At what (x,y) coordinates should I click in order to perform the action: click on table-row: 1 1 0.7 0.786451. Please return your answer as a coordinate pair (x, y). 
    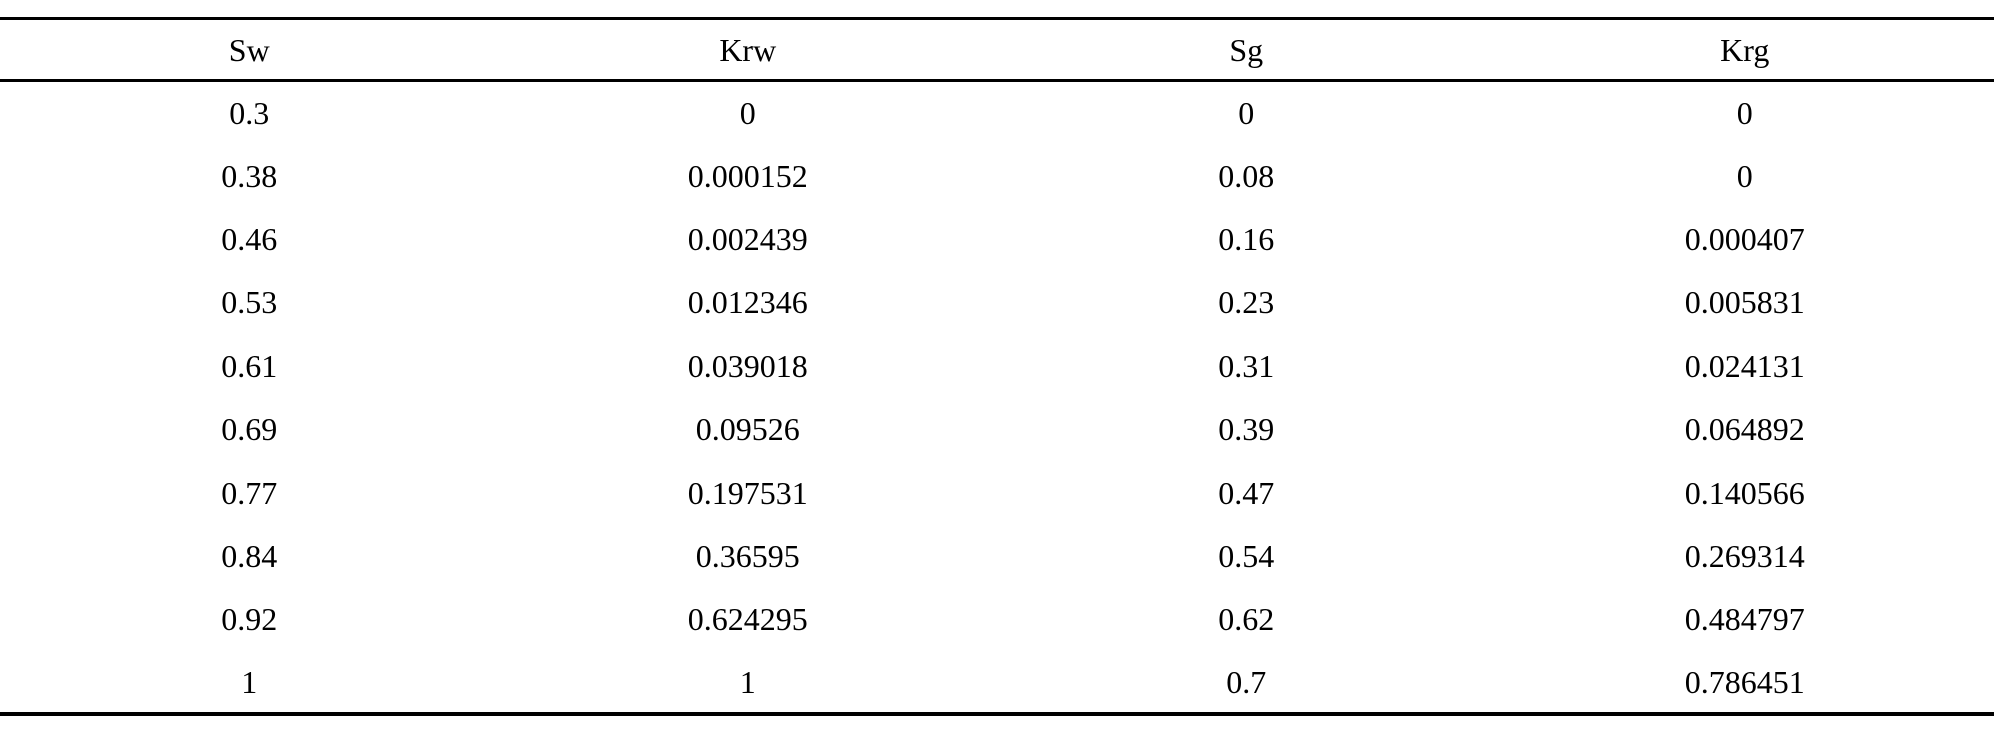
    Looking at the image, I should click on (997, 682).